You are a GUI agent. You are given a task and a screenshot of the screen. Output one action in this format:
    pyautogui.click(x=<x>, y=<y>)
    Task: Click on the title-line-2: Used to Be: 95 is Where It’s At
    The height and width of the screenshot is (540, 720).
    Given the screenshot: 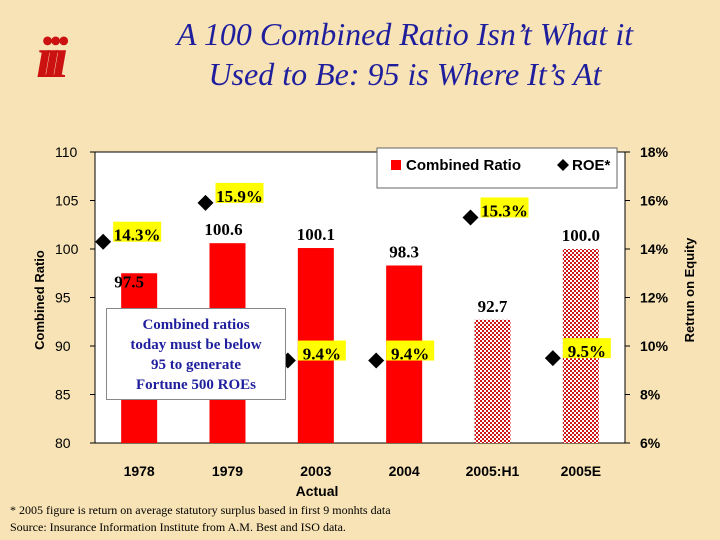 What is the action you would take?
    pyautogui.click(x=405, y=74)
    